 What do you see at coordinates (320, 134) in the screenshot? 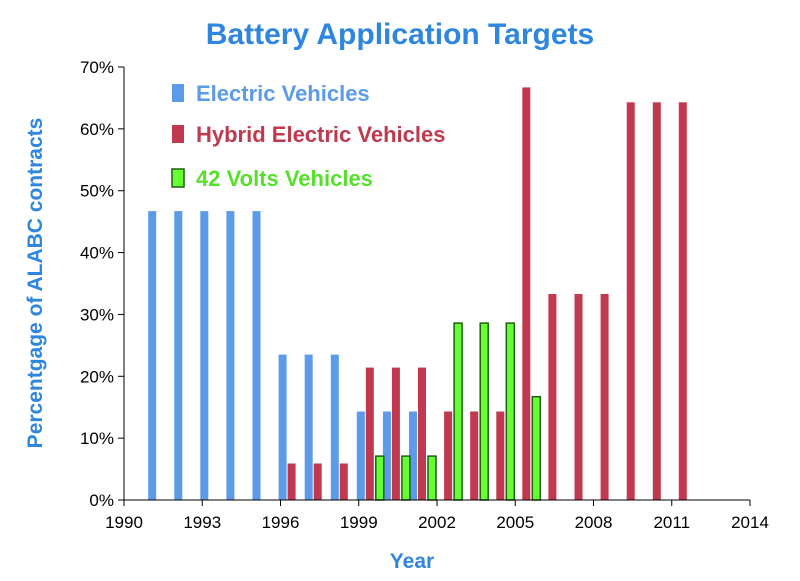
I see `legend-label-hev: Hybrid Electric Vehicles` at bounding box center [320, 134].